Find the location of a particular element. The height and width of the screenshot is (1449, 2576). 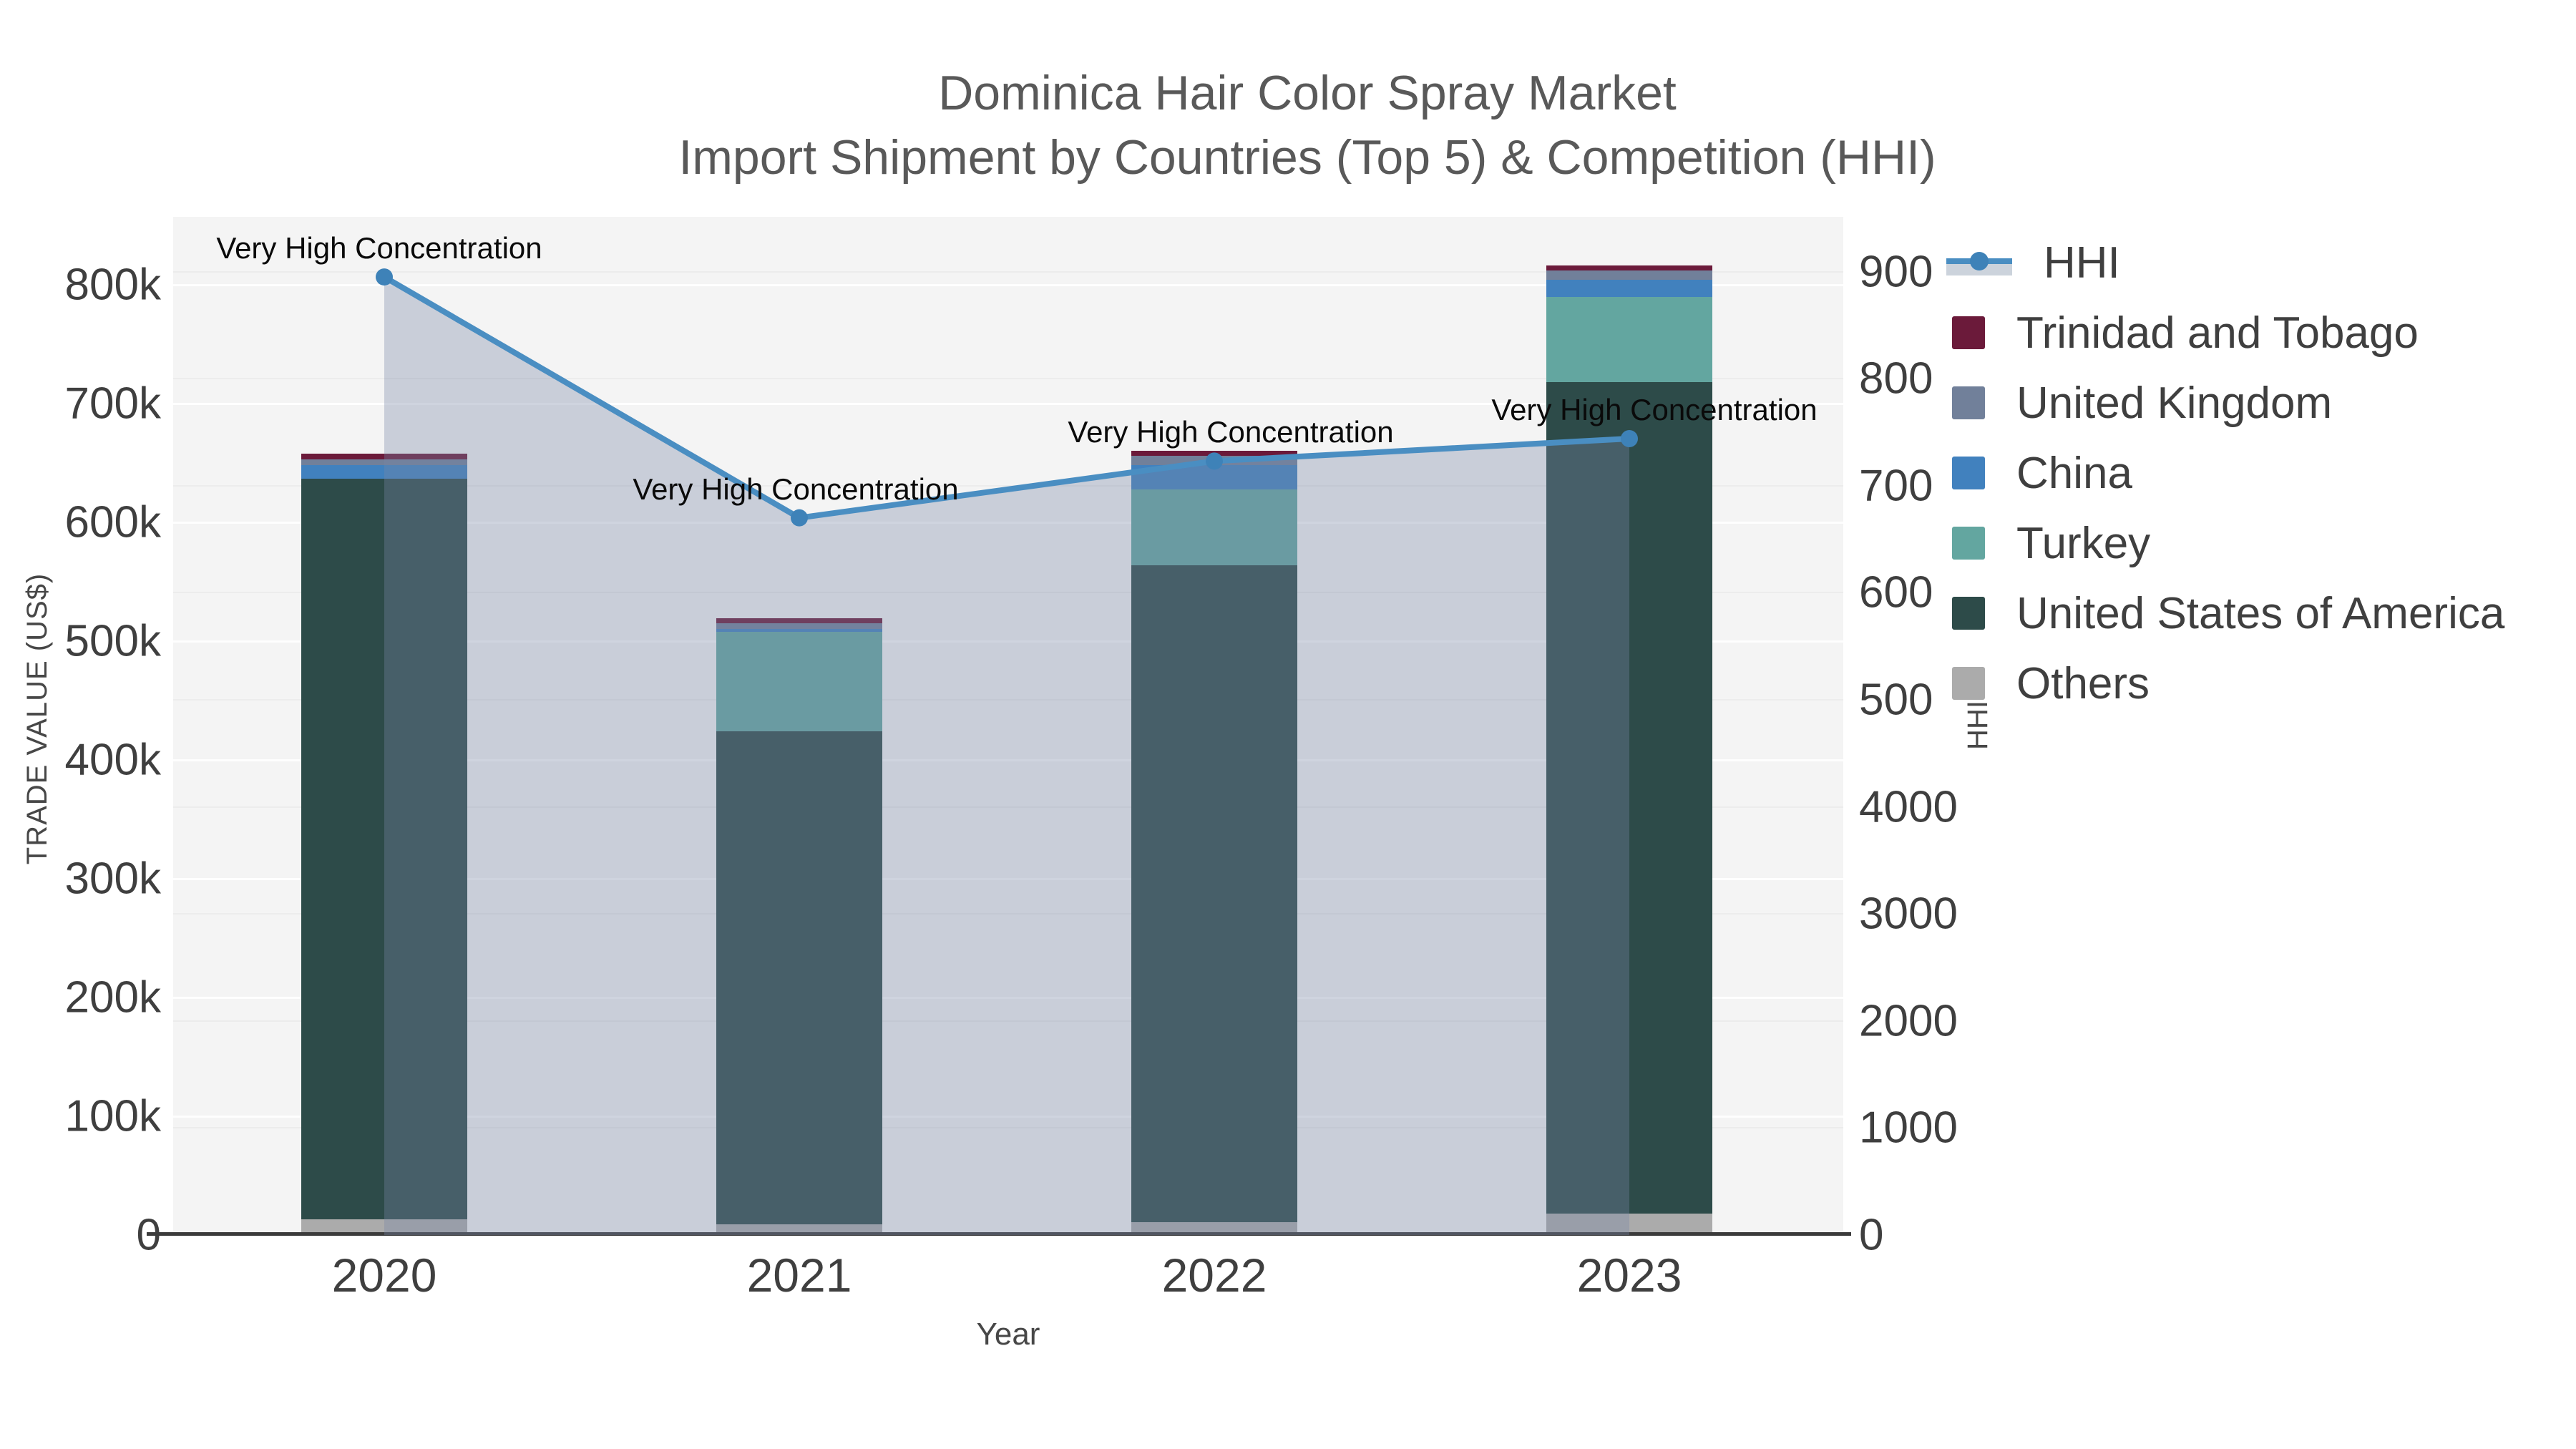

legend-item-china: China is located at coordinates (2036, 473).